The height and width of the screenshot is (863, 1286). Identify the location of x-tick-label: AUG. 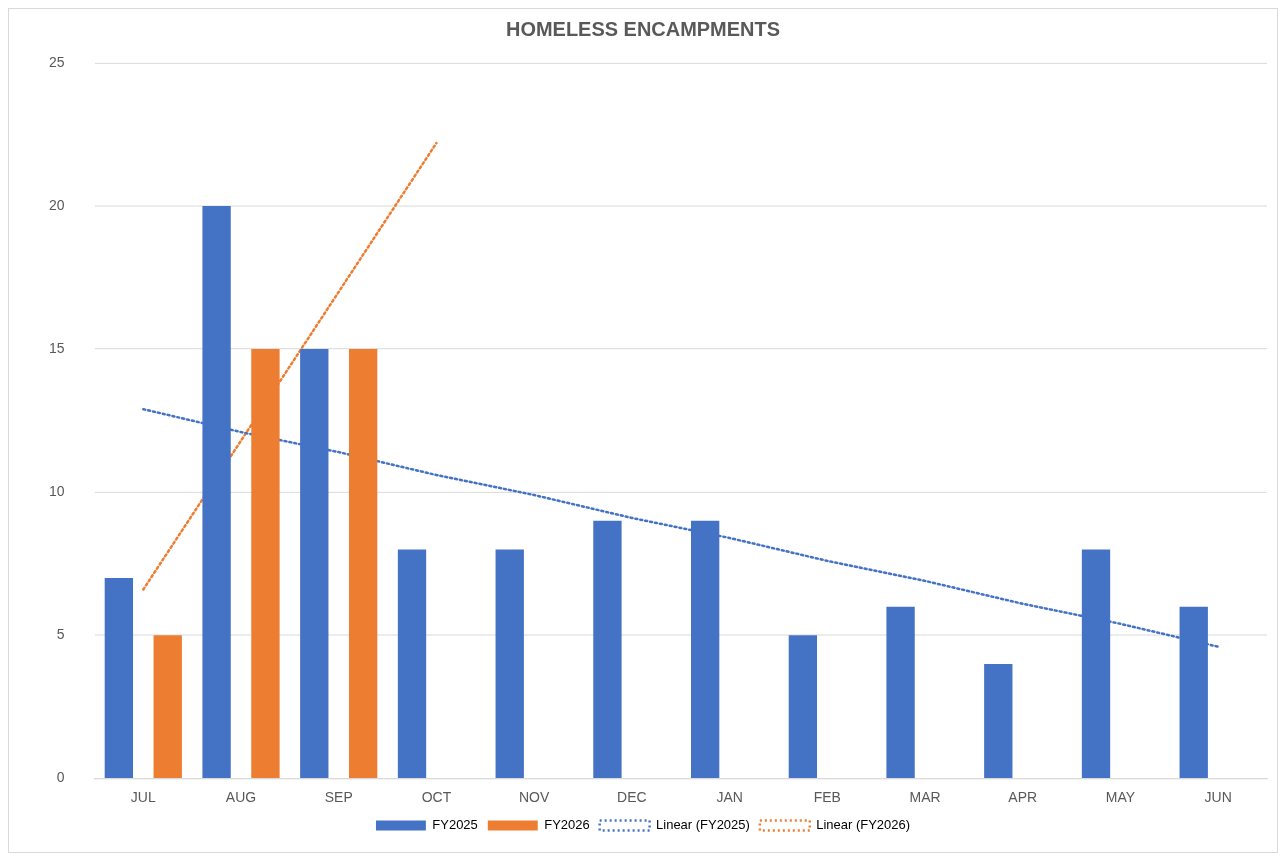
(241, 796).